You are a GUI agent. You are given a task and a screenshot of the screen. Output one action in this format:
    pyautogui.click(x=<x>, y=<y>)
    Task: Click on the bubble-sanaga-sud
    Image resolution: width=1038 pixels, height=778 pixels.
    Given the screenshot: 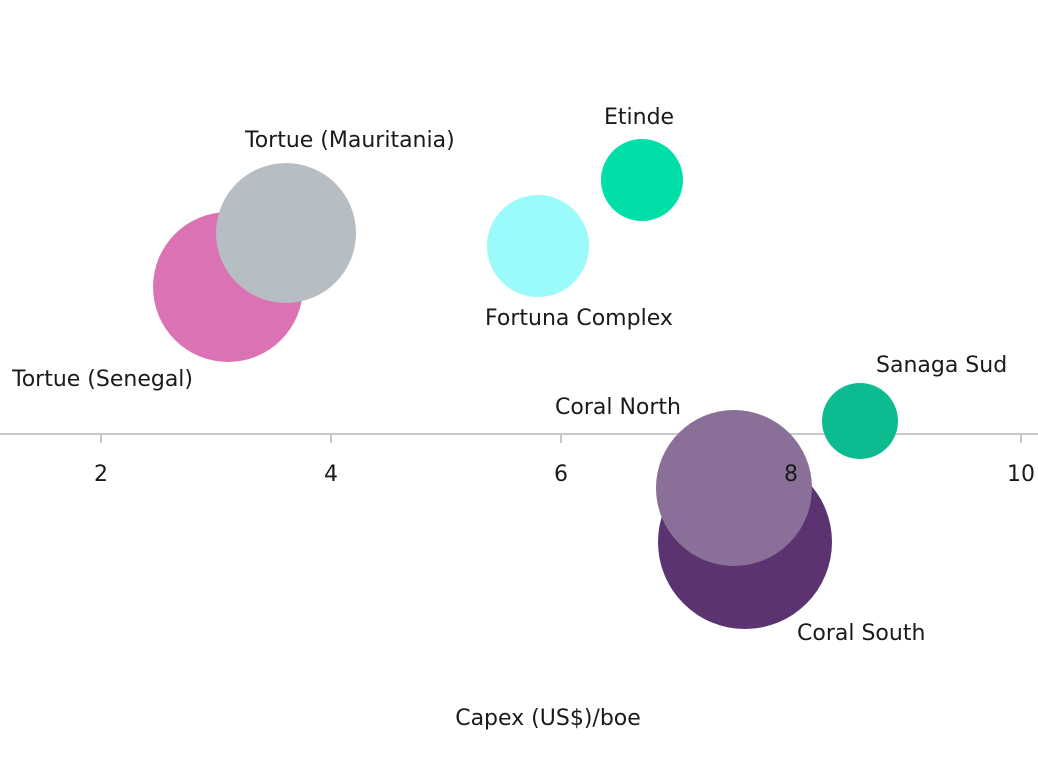 What is the action you would take?
    pyautogui.click(x=860, y=421)
    